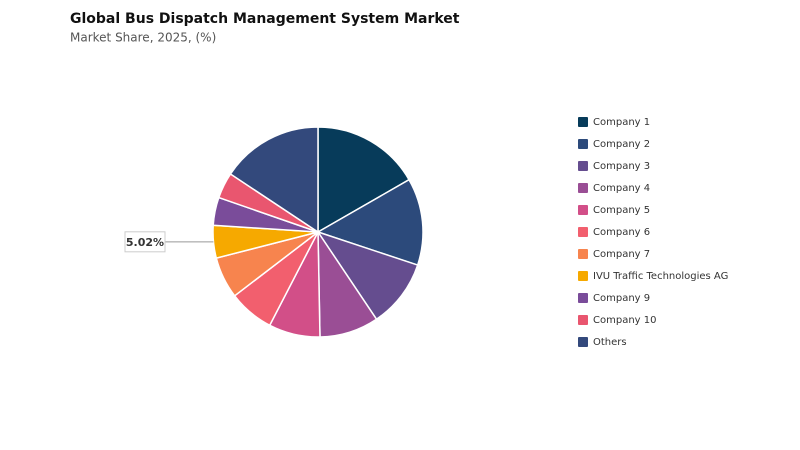 Image resolution: width=800 pixels, height=450 pixels. What do you see at coordinates (621, 122) in the screenshot?
I see `legend-label: Company 1` at bounding box center [621, 122].